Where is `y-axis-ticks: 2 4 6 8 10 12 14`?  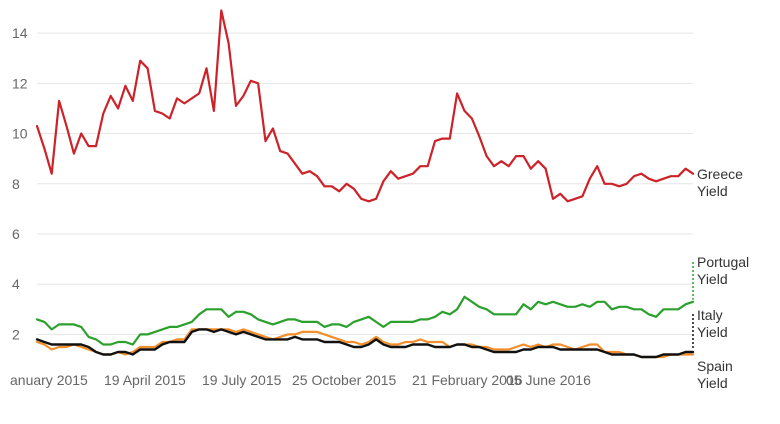
y-axis-ticks: 2 4 6 8 10 12 14 is located at coordinates (20, 183).